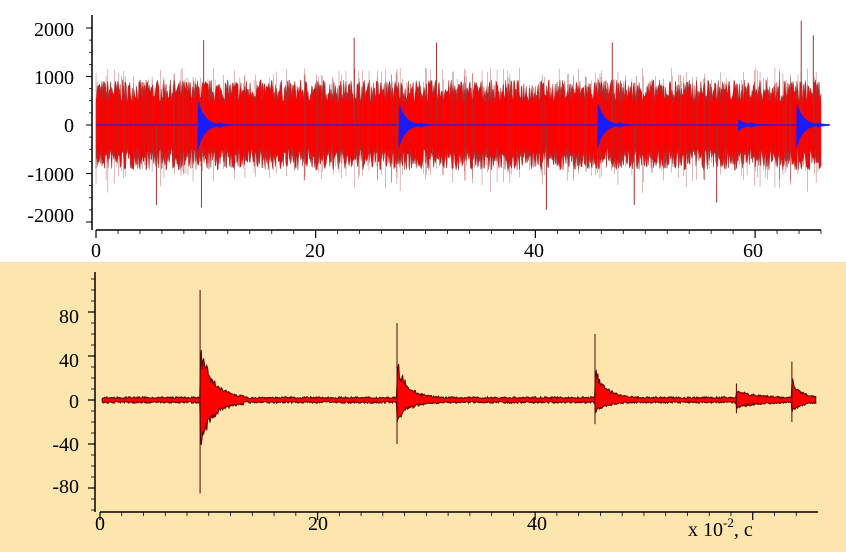 The height and width of the screenshot is (552, 846). I want to click on bottom-xtick-label-20: 20, so click(318, 524).